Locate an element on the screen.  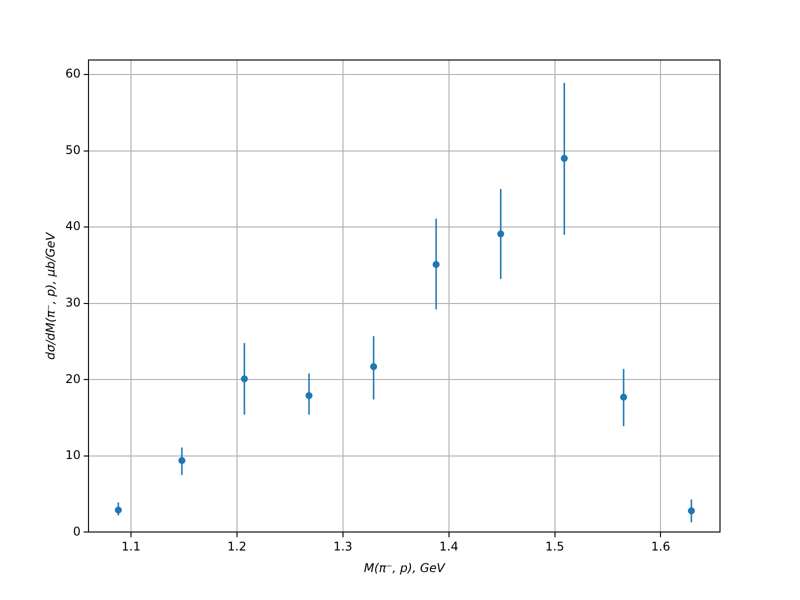
y-tick-label: 40 is located at coordinates (73, 226).